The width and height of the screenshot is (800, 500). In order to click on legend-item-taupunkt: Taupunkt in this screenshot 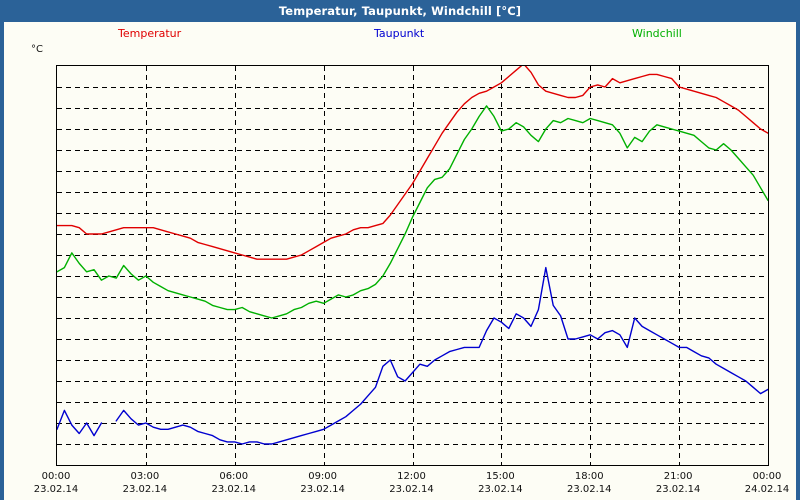, I will do `click(399, 33)`.